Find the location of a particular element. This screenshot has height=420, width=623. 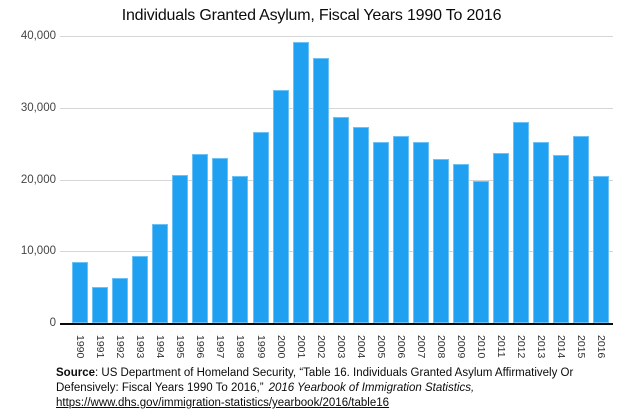

bar-2015 is located at coordinates (581, 229).